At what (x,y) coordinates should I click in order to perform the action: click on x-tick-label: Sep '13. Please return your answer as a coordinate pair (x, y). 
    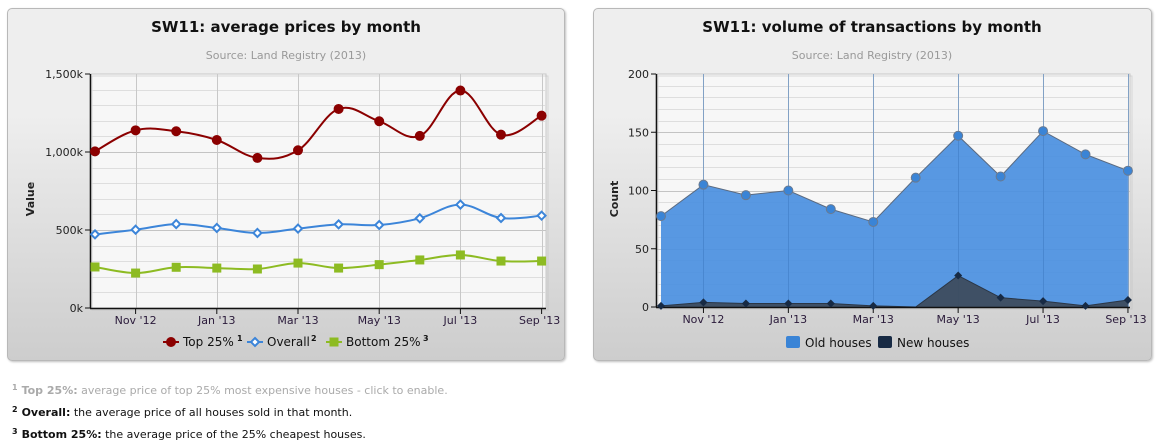
    Looking at the image, I should click on (539, 320).